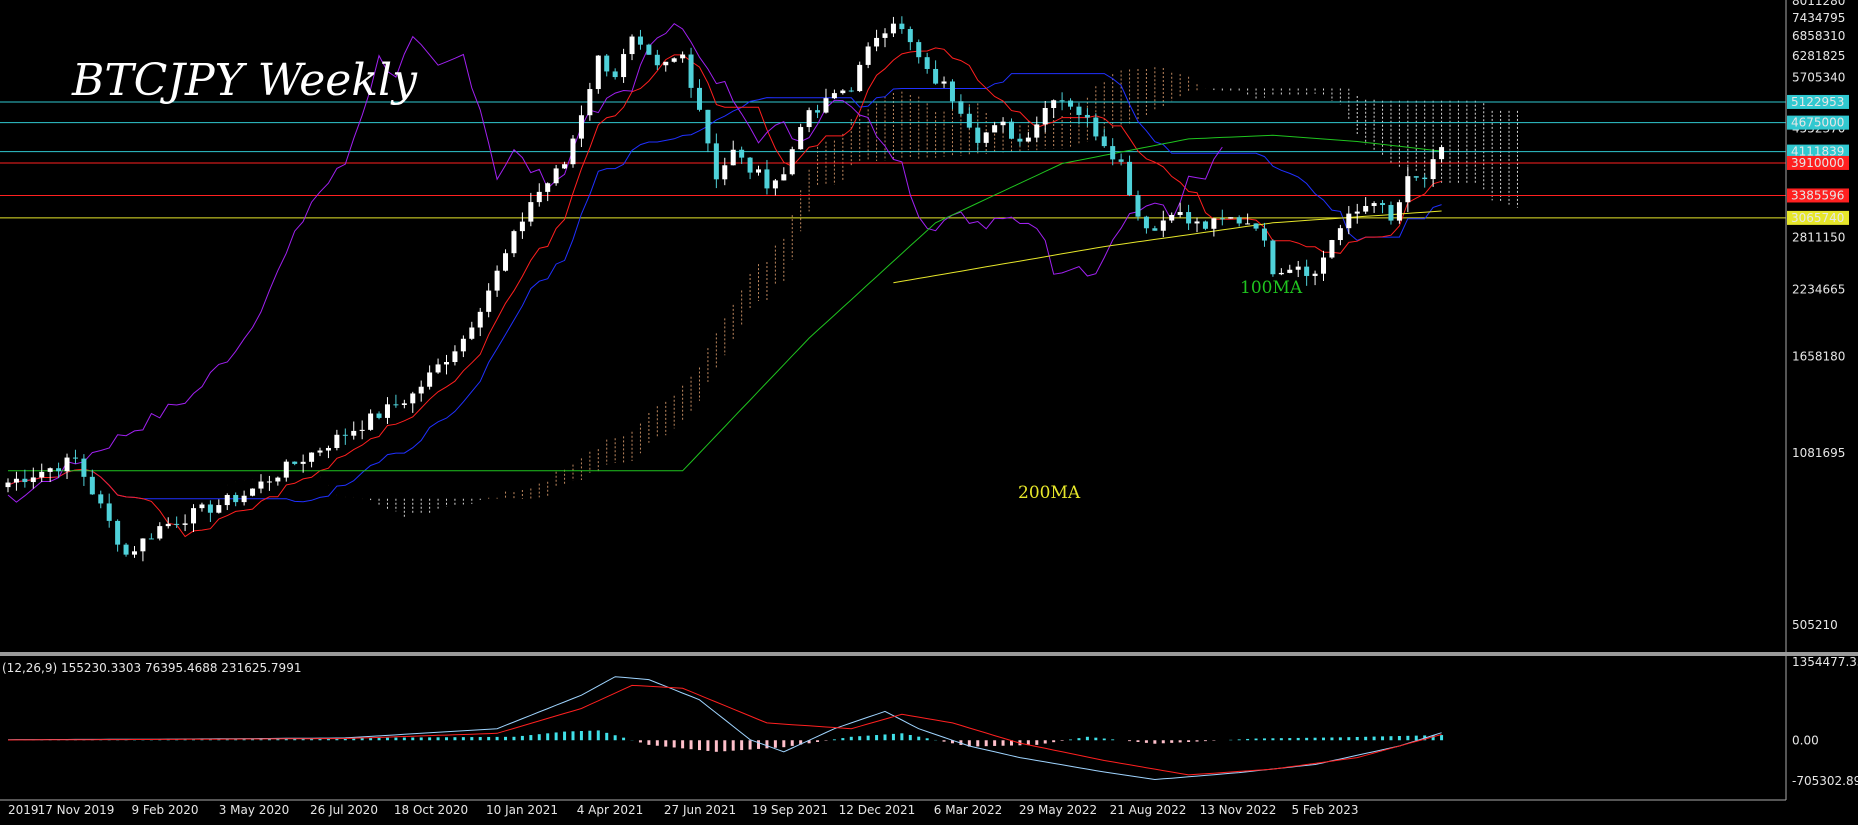 This screenshot has height=825, width=1858. I want to click on price-tick-label: 2234665, so click(1818, 289).